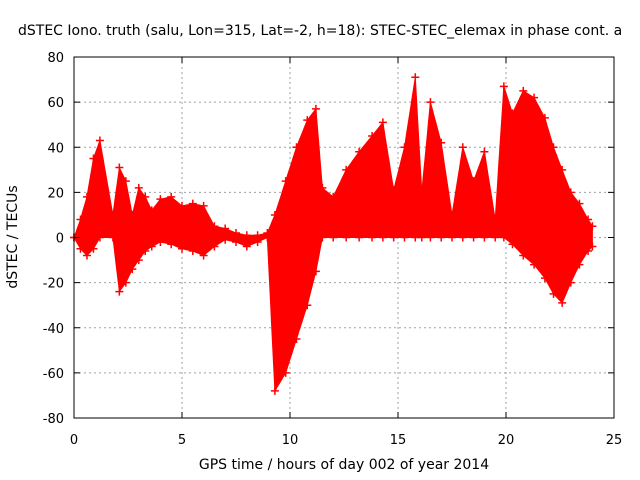 Image resolution: width=640 pixels, height=480 pixels. I want to click on y-tick-label: 0, so click(60, 239).